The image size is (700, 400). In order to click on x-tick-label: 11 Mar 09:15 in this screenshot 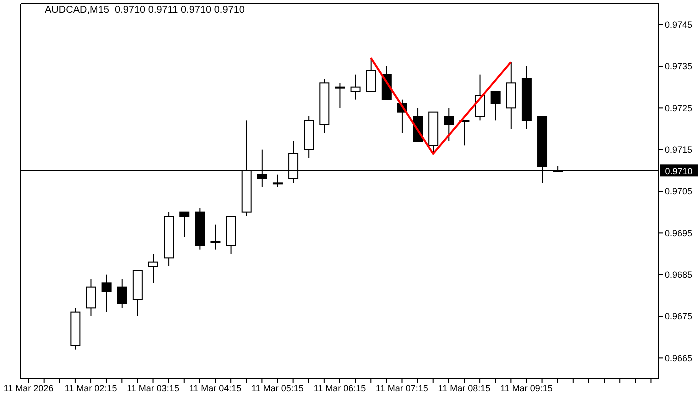, I will do `click(526, 388)`.